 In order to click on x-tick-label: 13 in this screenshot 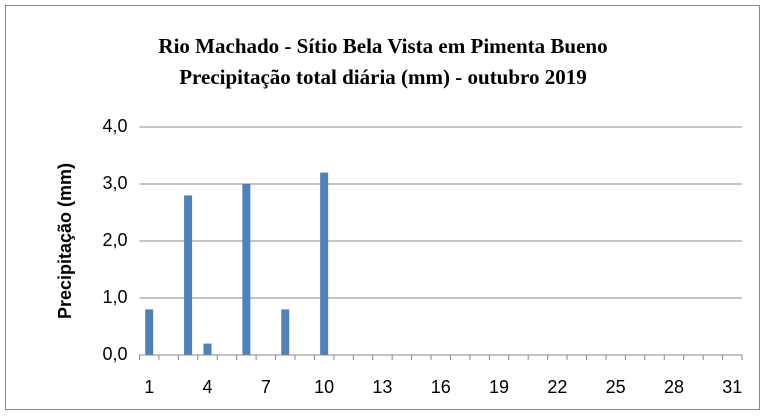, I will do `click(382, 387)`.